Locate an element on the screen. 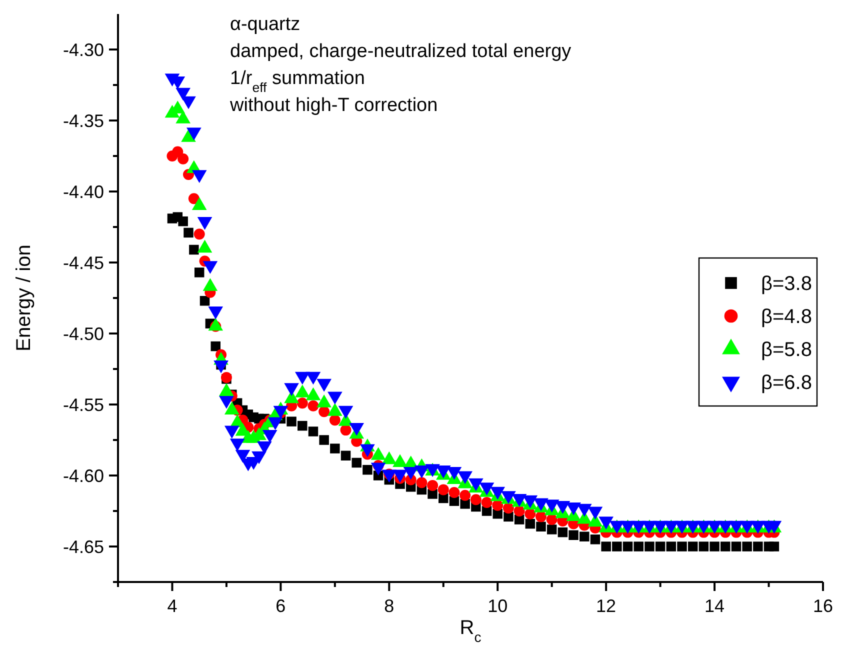  legend-label: β=5.8 is located at coordinates (786, 350).